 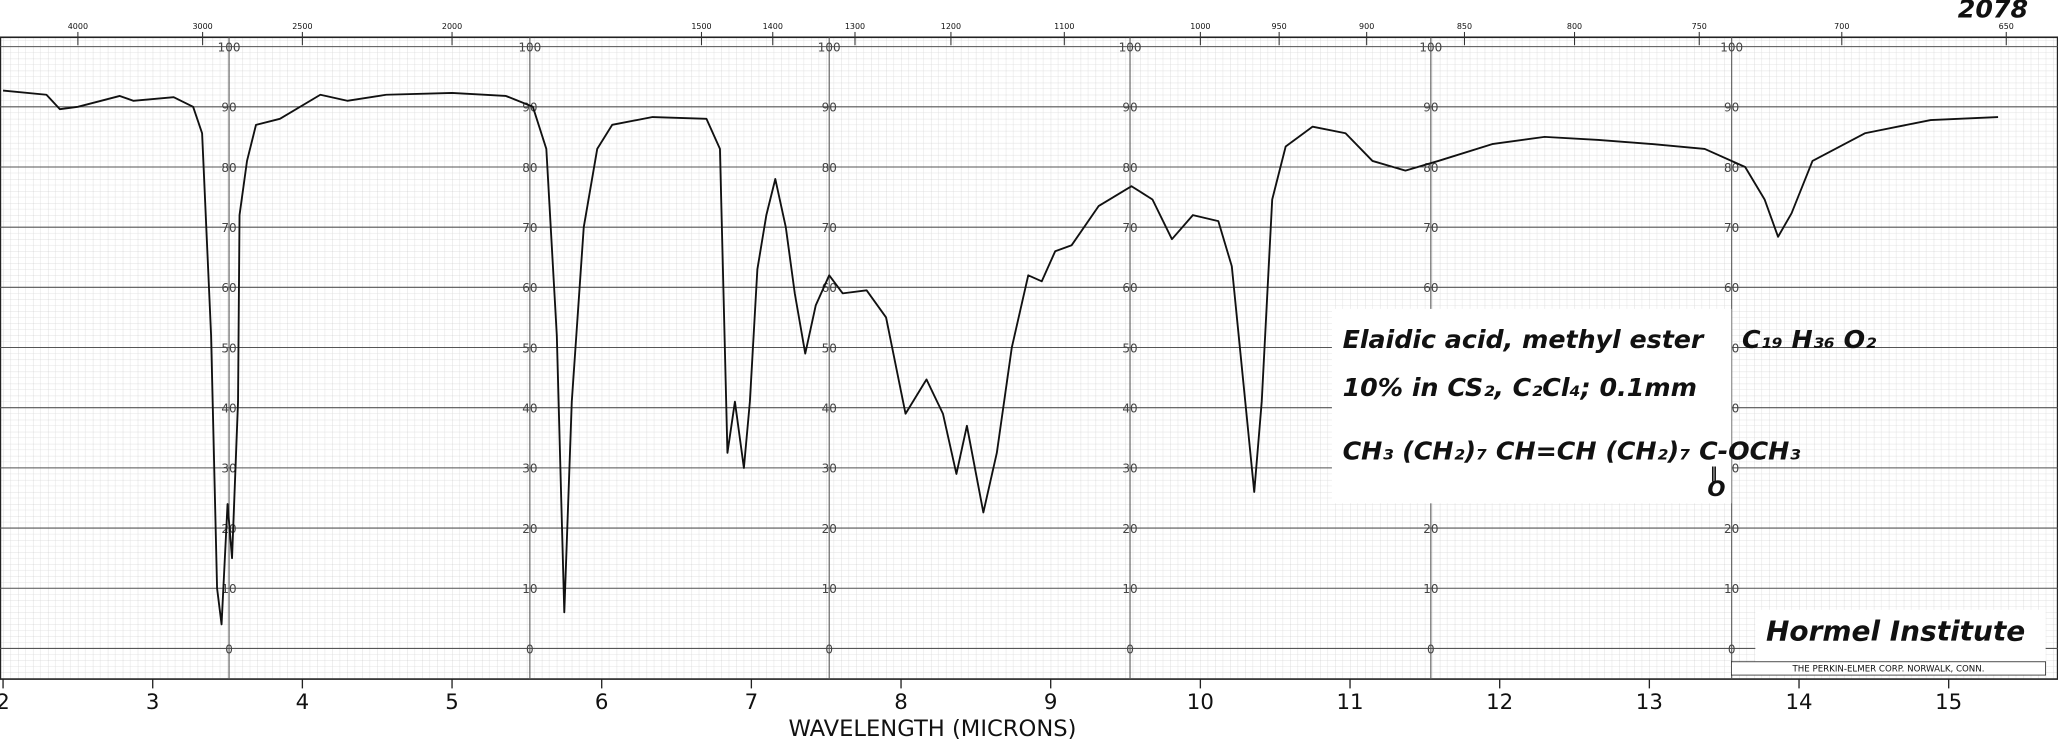 What do you see at coordinates (1531, 406) in the screenshot?
I see `annotation-box` at bounding box center [1531, 406].